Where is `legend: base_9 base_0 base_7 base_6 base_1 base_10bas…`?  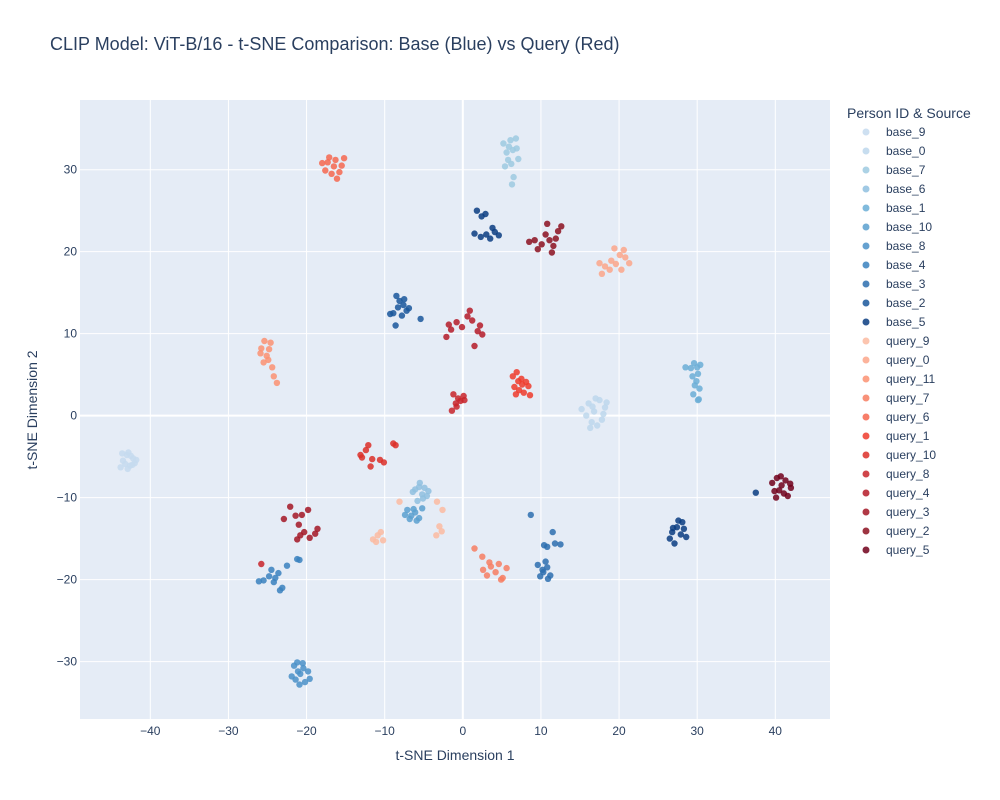 legend: base_9 base_0 base_7 base_6 base_1 base_10bas… is located at coordinates (899, 341).